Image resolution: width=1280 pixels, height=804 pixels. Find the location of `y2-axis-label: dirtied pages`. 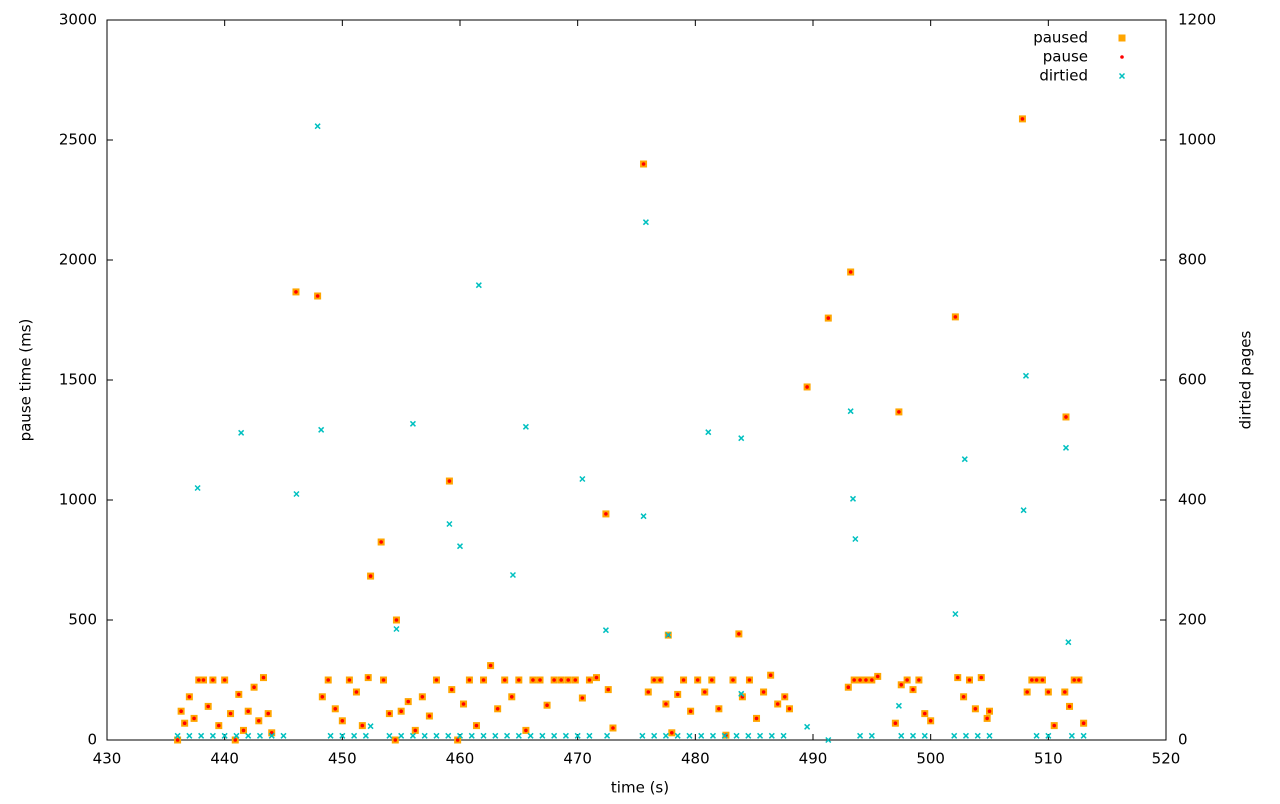

y2-axis-label: dirtied pages is located at coordinates (1246, 379).